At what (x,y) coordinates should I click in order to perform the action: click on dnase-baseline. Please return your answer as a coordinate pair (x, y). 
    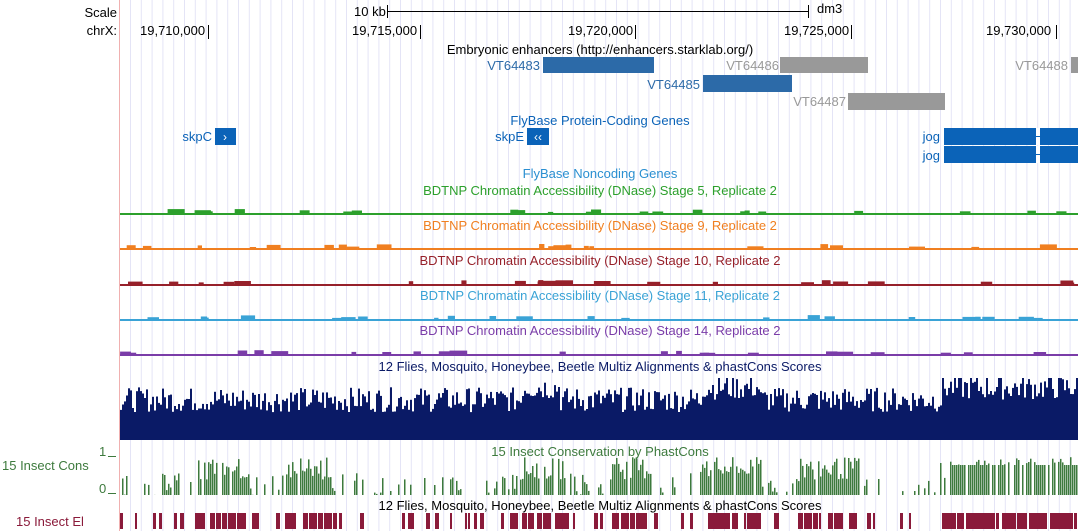
    Looking at the image, I should click on (599, 214).